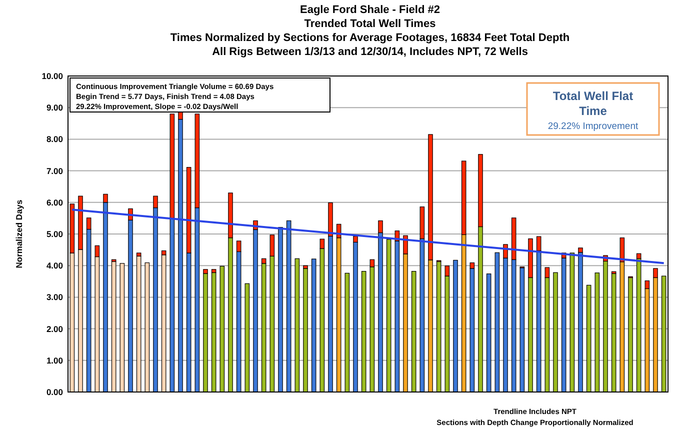 The image size is (675, 434). Describe the element at coordinates (55, 391) in the screenshot. I see `y-tick-label: 0.00` at that location.